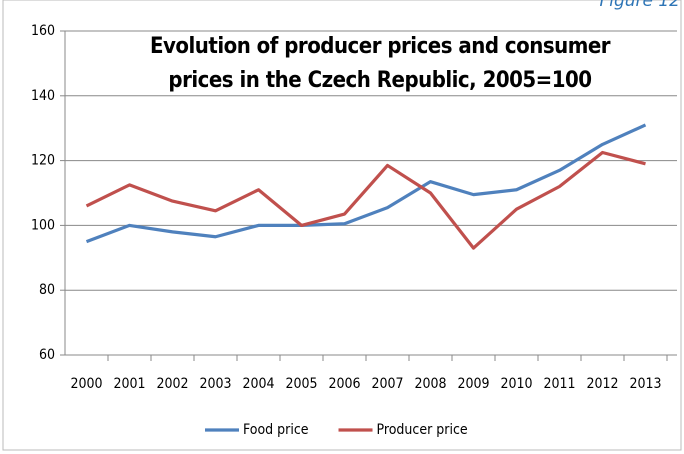 This screenshot has width=684, height=454. Describe the element at coordinates (43, 96) in the screenshot. I see `y-tick-label: 140` at that location.